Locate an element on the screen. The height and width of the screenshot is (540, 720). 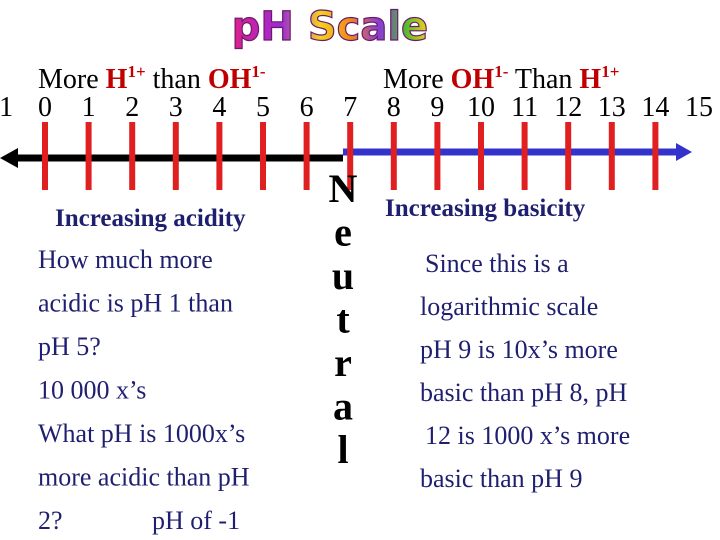
scale-number: 14 is located at coordinates (655, 107).